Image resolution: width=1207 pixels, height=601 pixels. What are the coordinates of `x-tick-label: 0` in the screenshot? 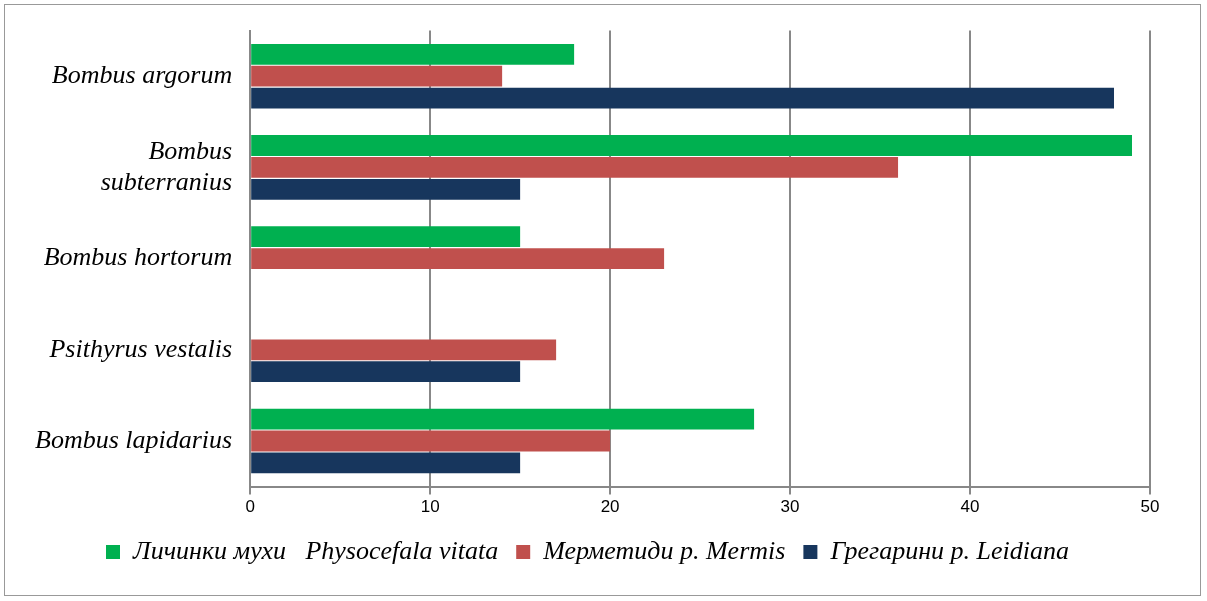 It's located at (250, 507).